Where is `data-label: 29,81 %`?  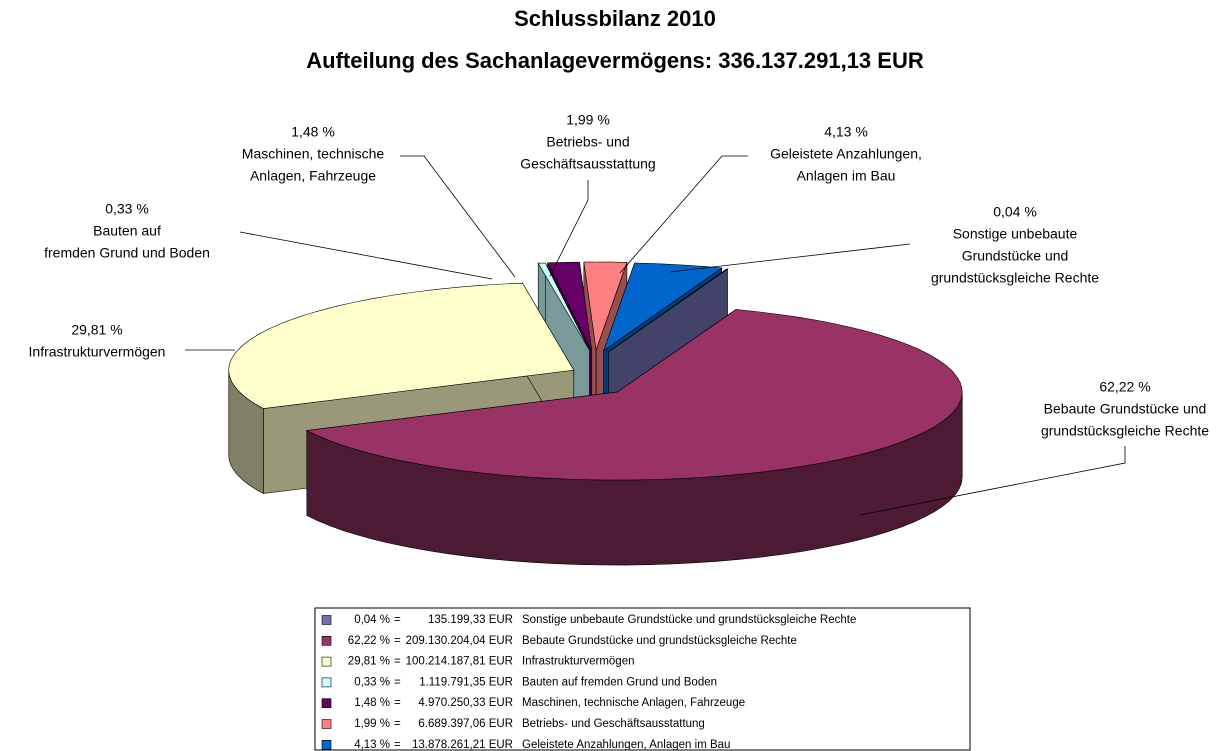 data-label: 29,81 % is located at coordinates (96, 330).